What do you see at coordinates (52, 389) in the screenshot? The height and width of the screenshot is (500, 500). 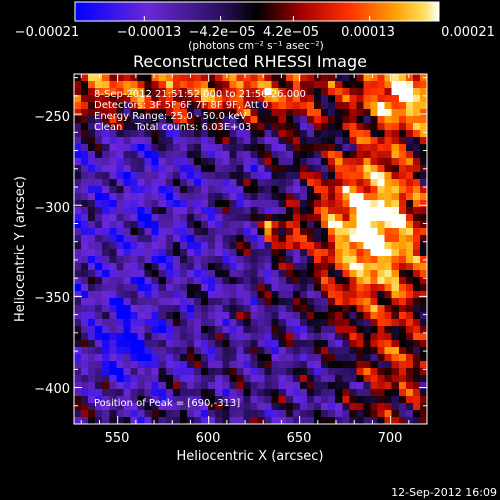 I see `y-tick-label-400: −400` at bounding box center [52, 389].